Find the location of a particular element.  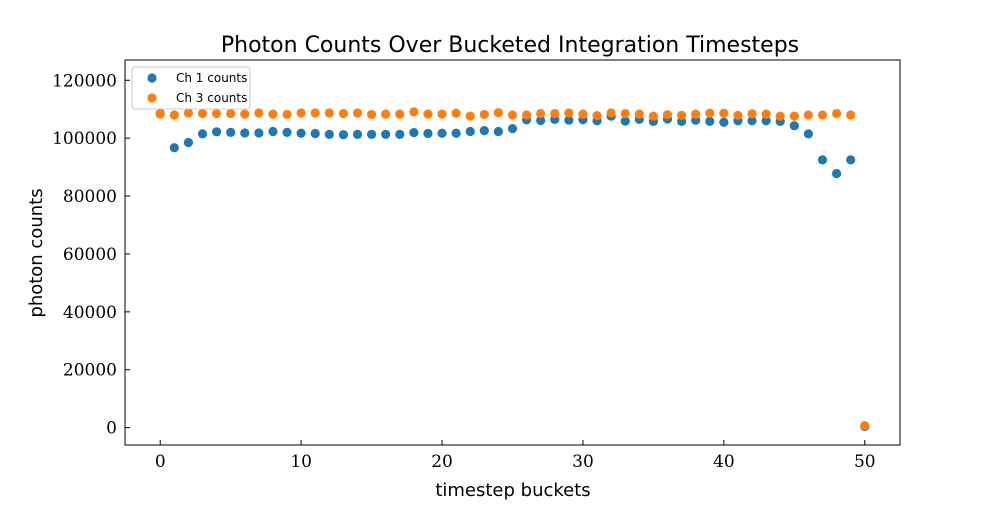

legend-box is located at coordinates (191, 88).